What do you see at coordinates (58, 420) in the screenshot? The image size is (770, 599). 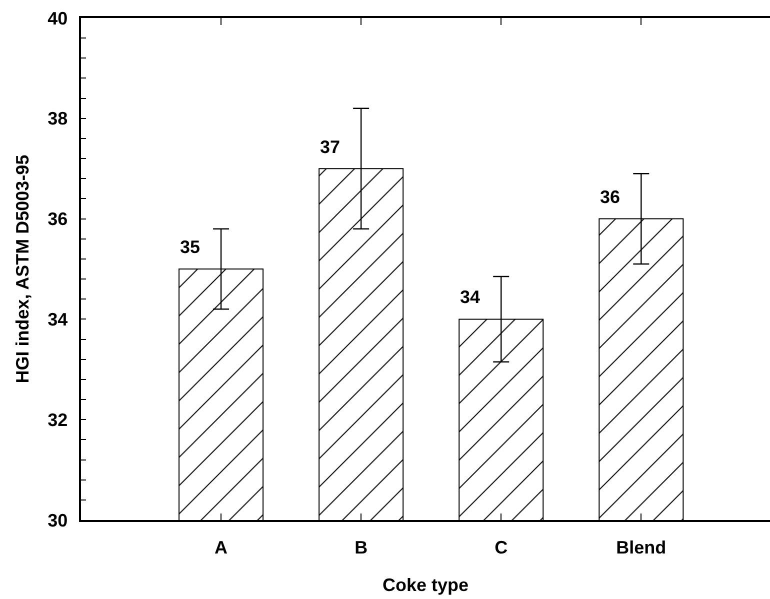 I see `y-tick-label: 32` at bounding box center [58, 420].